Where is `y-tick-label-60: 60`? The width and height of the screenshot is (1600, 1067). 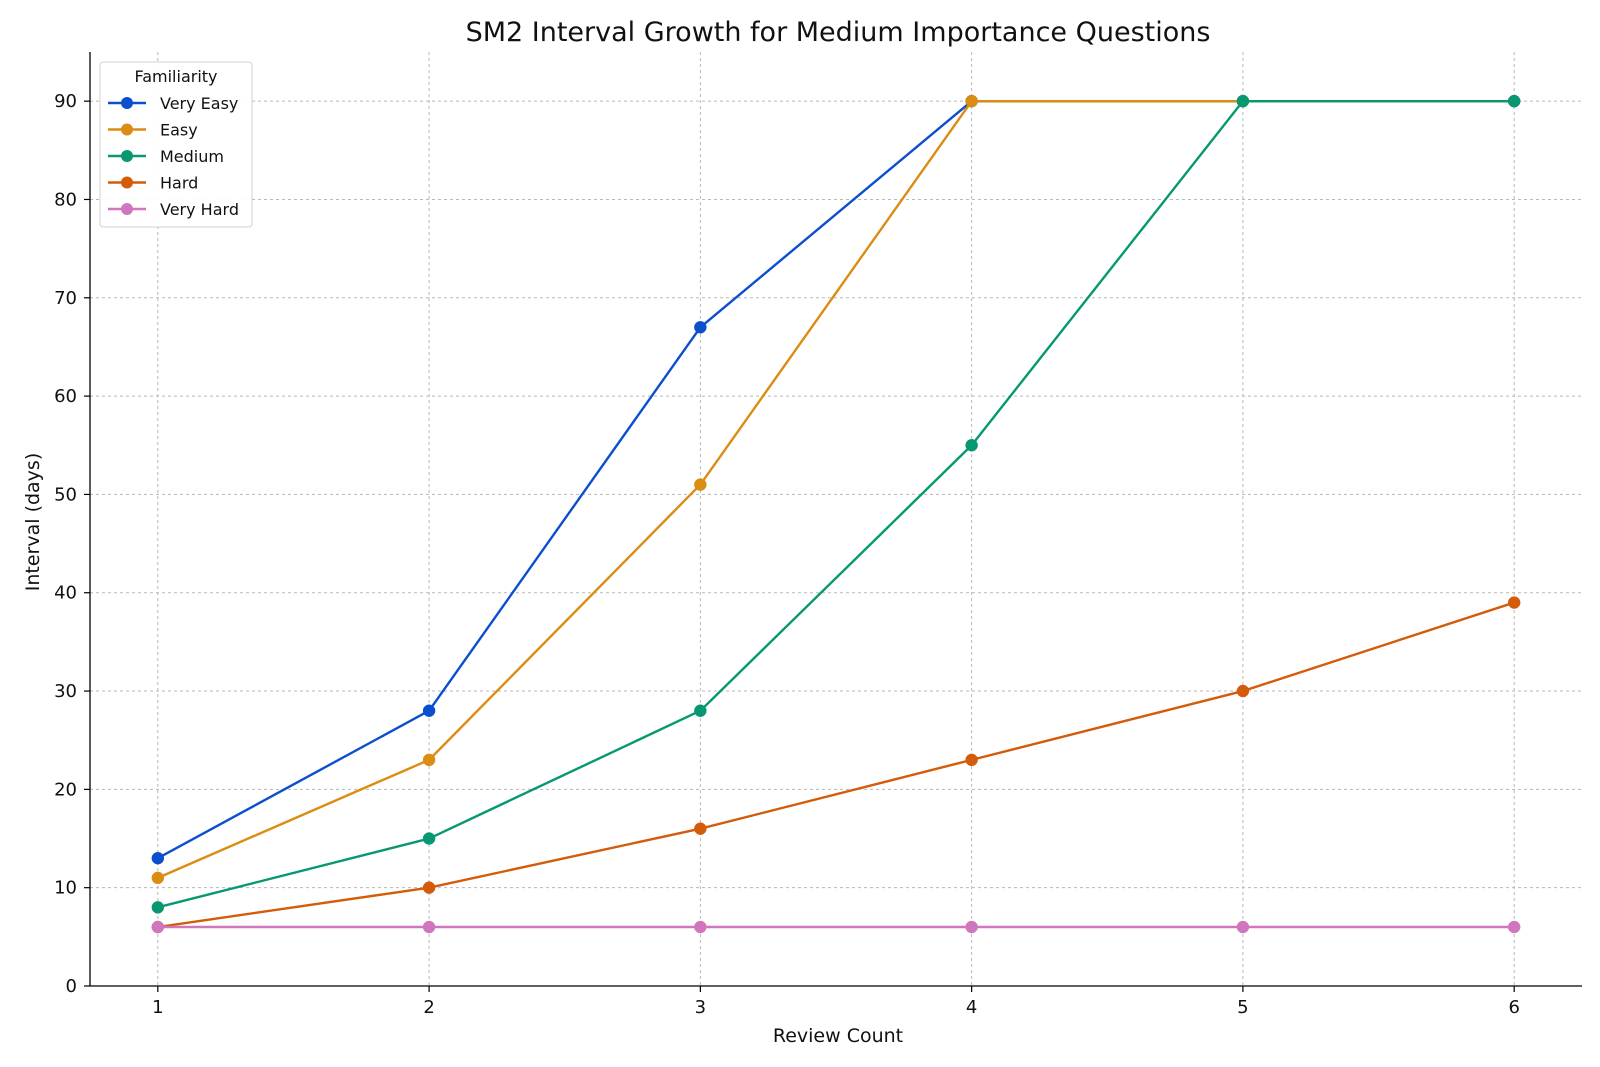 y-tick-label-60: 60 is located at coordinates (65, 396).